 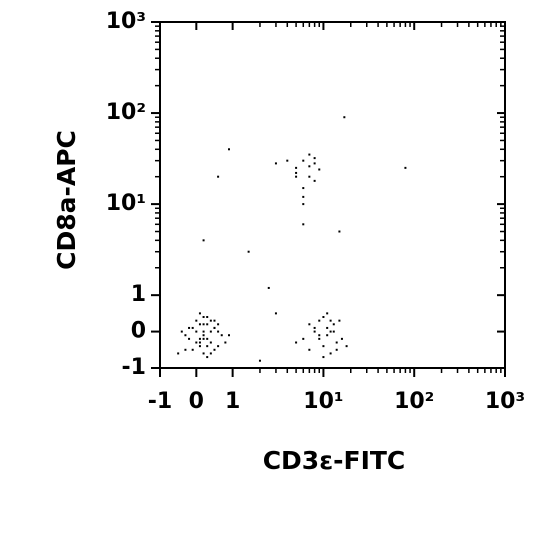 I want to click on x-tick-label: 10², so click(x=414, y=401).